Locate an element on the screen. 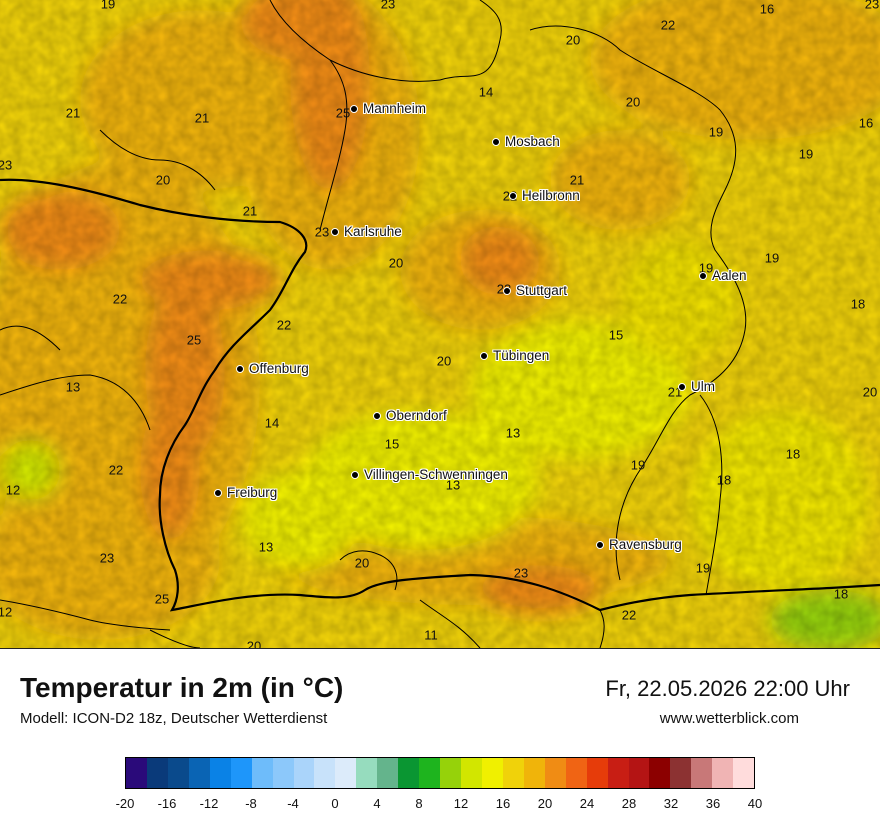  city-label: Mannheim is located at coordinates (395, 108).